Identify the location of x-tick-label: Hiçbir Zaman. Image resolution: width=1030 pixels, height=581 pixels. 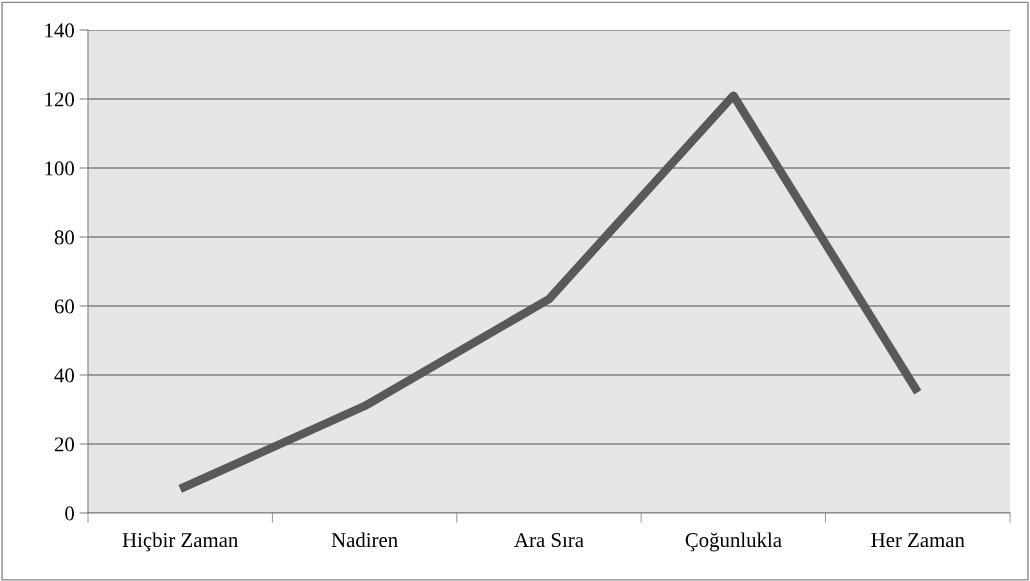
(180, 542).